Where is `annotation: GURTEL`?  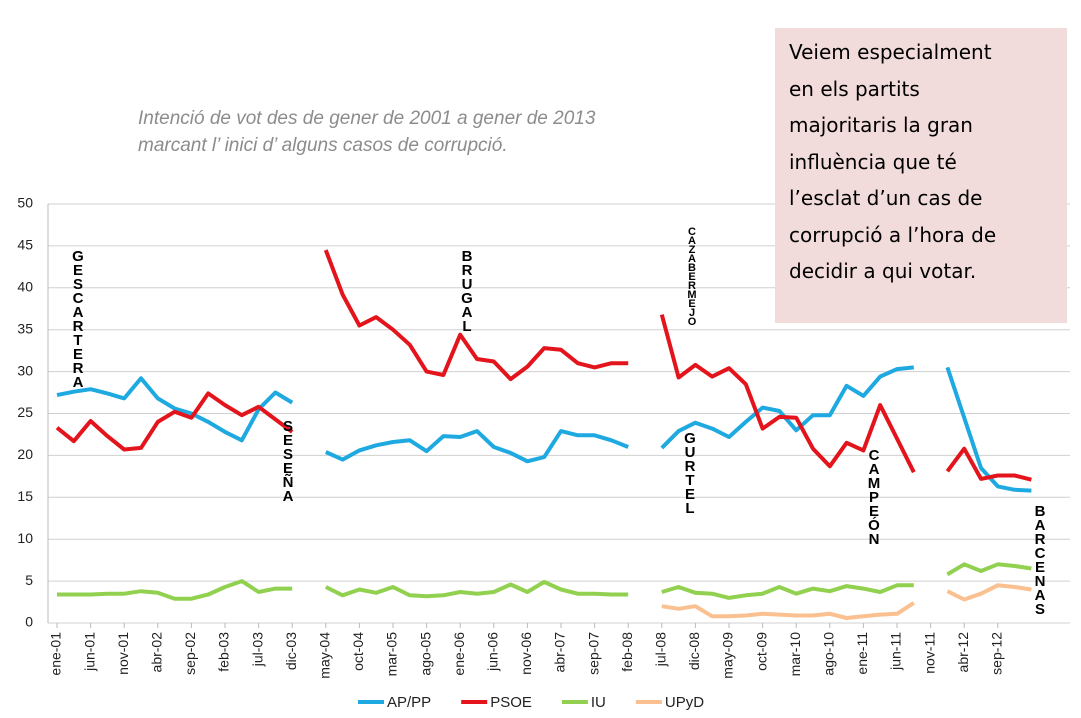 annotation: GURTEL is located at coordinates (690, 472).